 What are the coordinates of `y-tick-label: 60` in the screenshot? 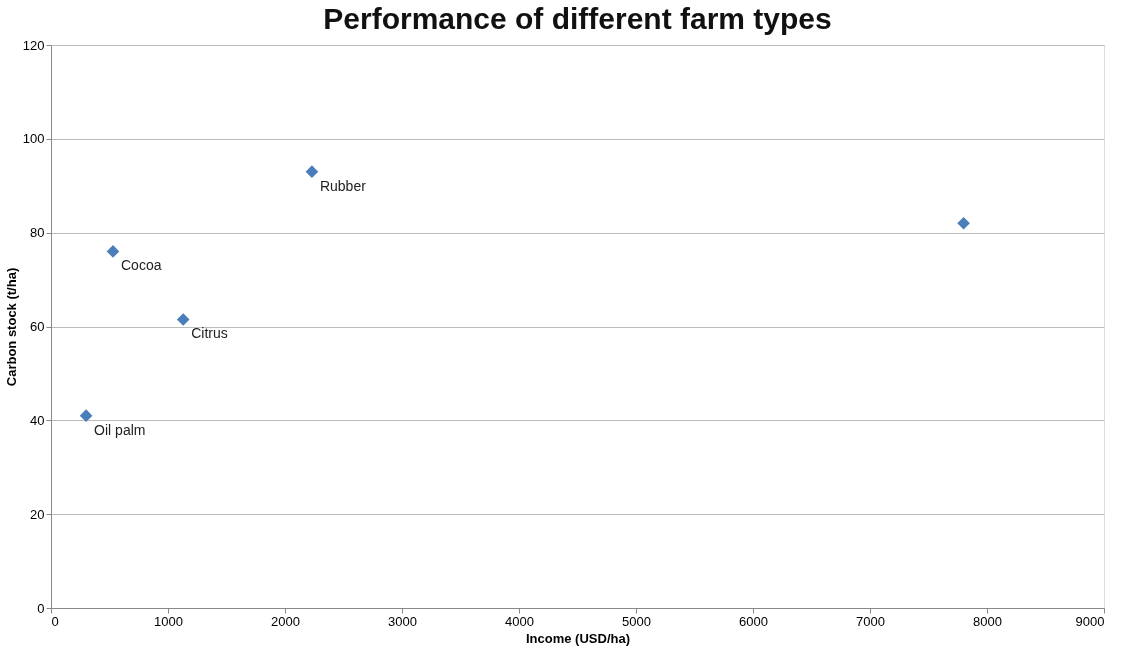 It's located at (37, 326).